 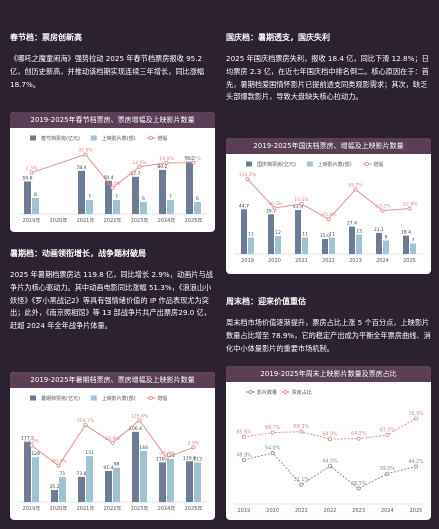 I want to click on x-tick-spring-5: 2024年, so click(x=167, y=220).